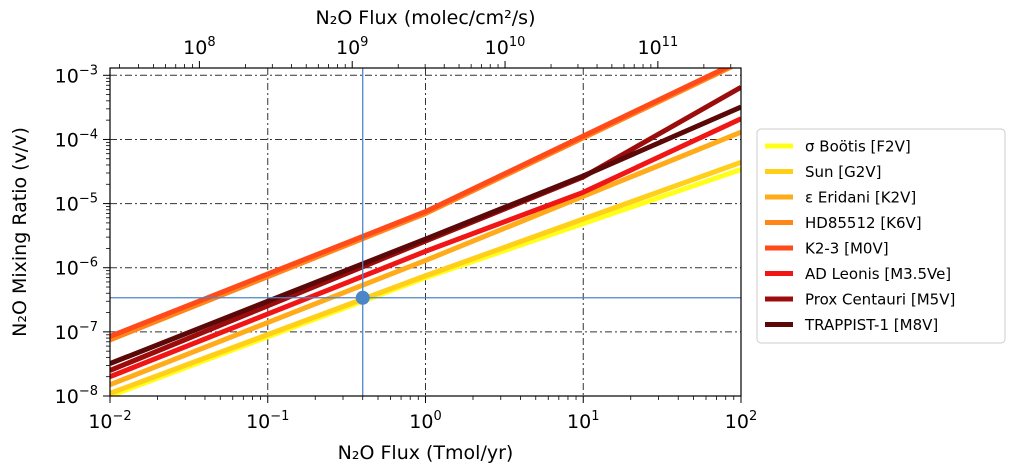 The height and width of the screenshot is (471, 1009). I want to click on x-axis-title: N₂O Flux (Tmol/yr), so click(426, 453).